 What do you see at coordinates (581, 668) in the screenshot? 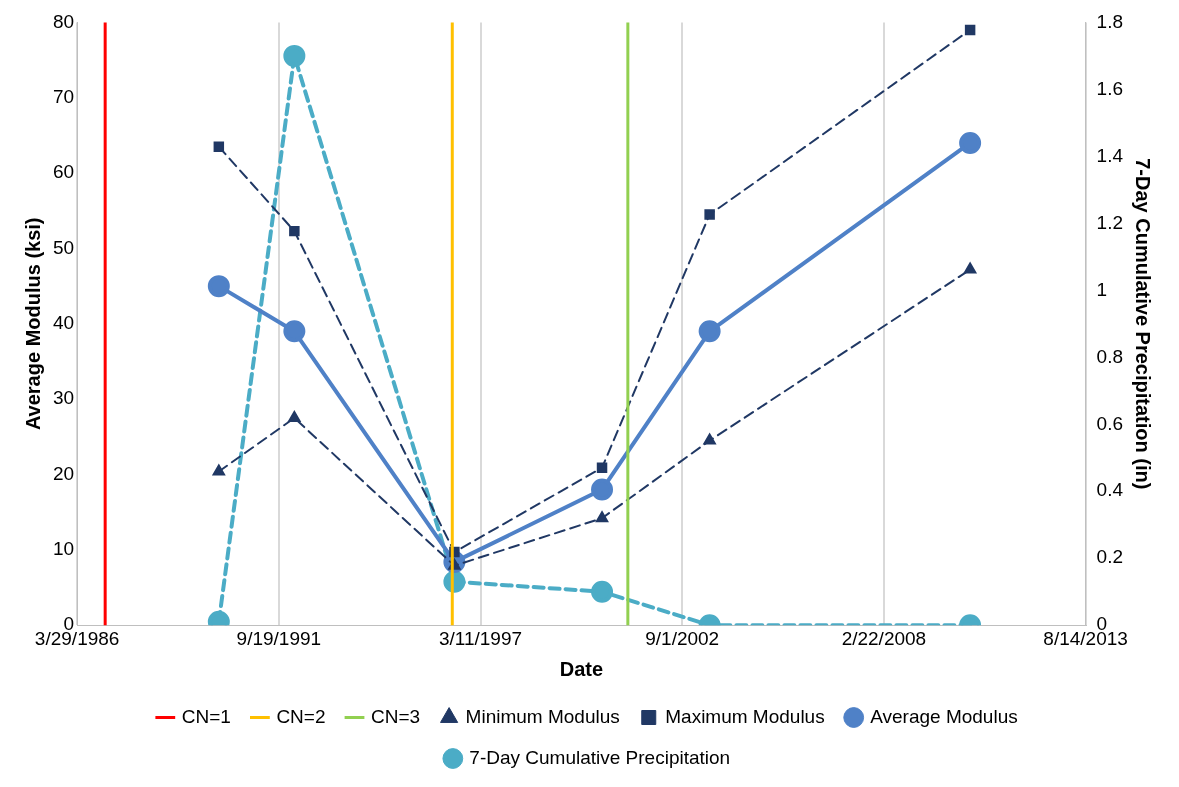
I see `x-axis-title: Date` at bounding box center [581, 668].